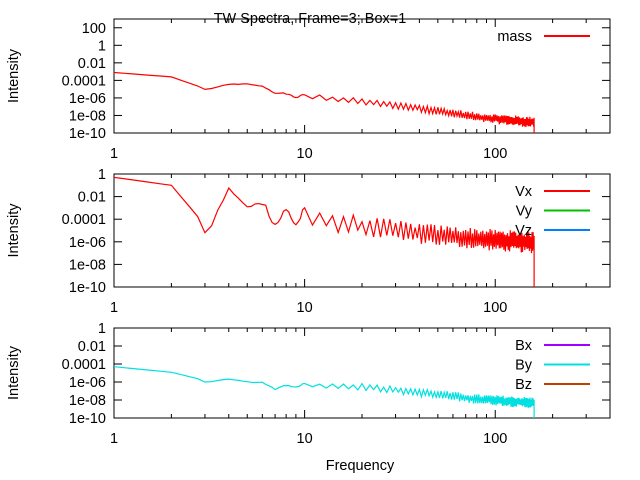 The width and height of the screenshot is (640, 480). I want to click on legend-label-mass: mass, so click(514, 37).